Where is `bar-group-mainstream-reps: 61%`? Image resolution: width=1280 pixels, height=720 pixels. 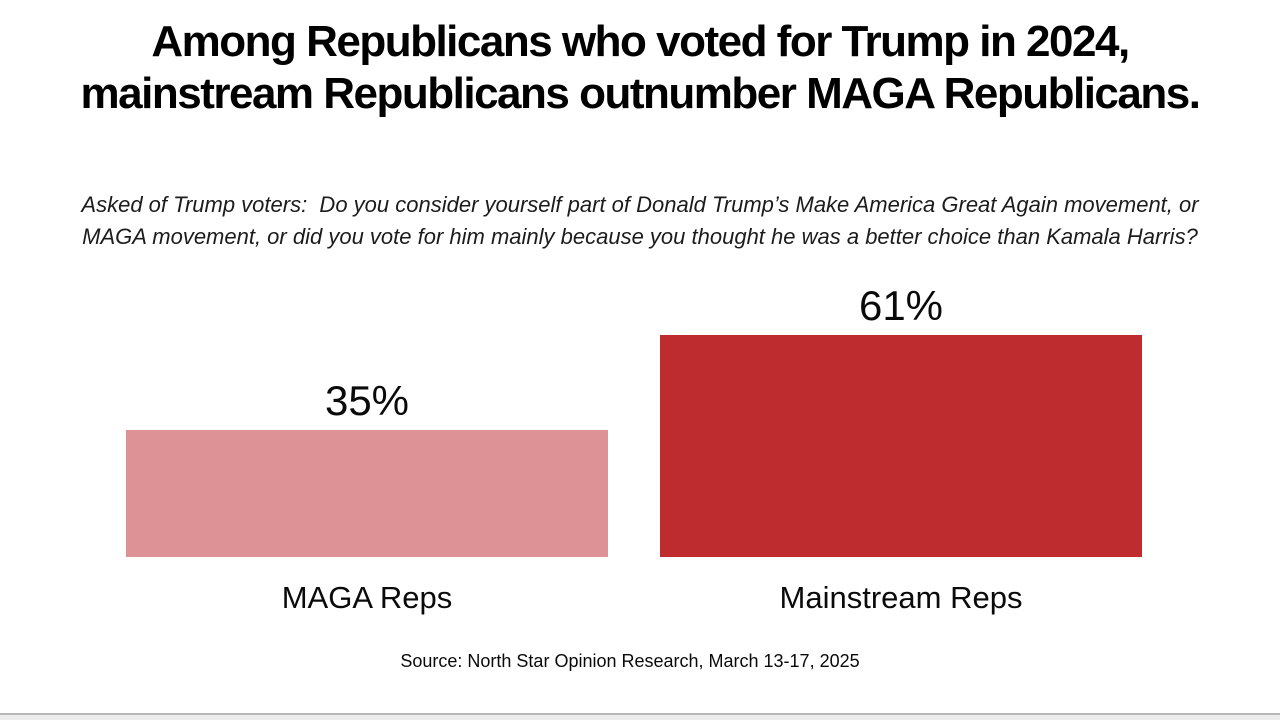
bar-group-mainstream-reps: 61% is located at coordinates (901, 420).